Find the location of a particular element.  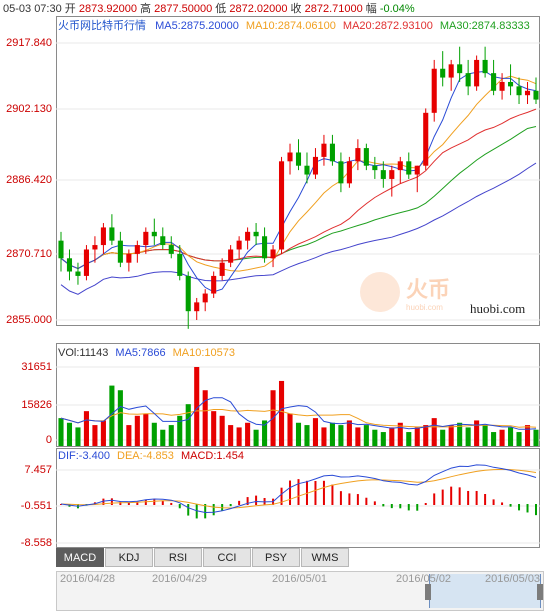

ma30-legend: MA30:2874.83333 is located at coordinates (484, 26).